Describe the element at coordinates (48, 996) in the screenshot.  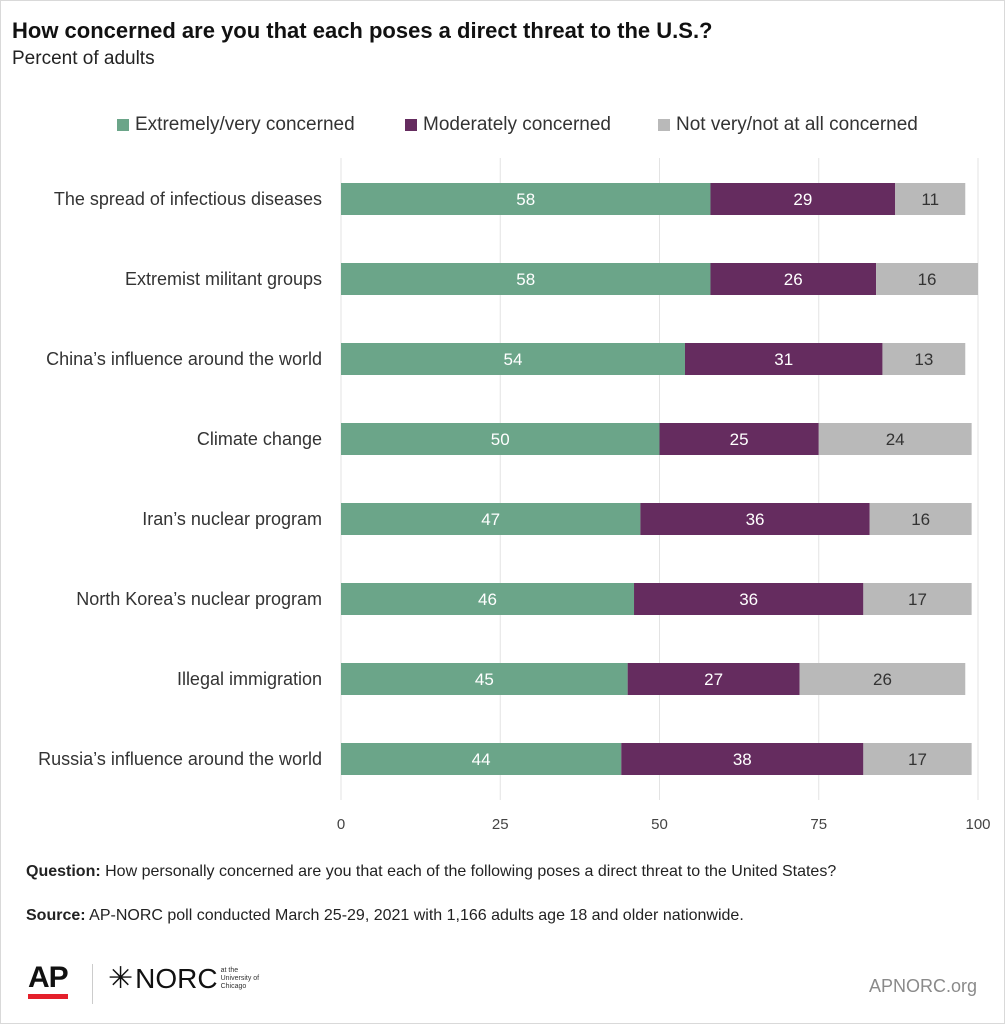
I see `ap-logo-bar` at that location.